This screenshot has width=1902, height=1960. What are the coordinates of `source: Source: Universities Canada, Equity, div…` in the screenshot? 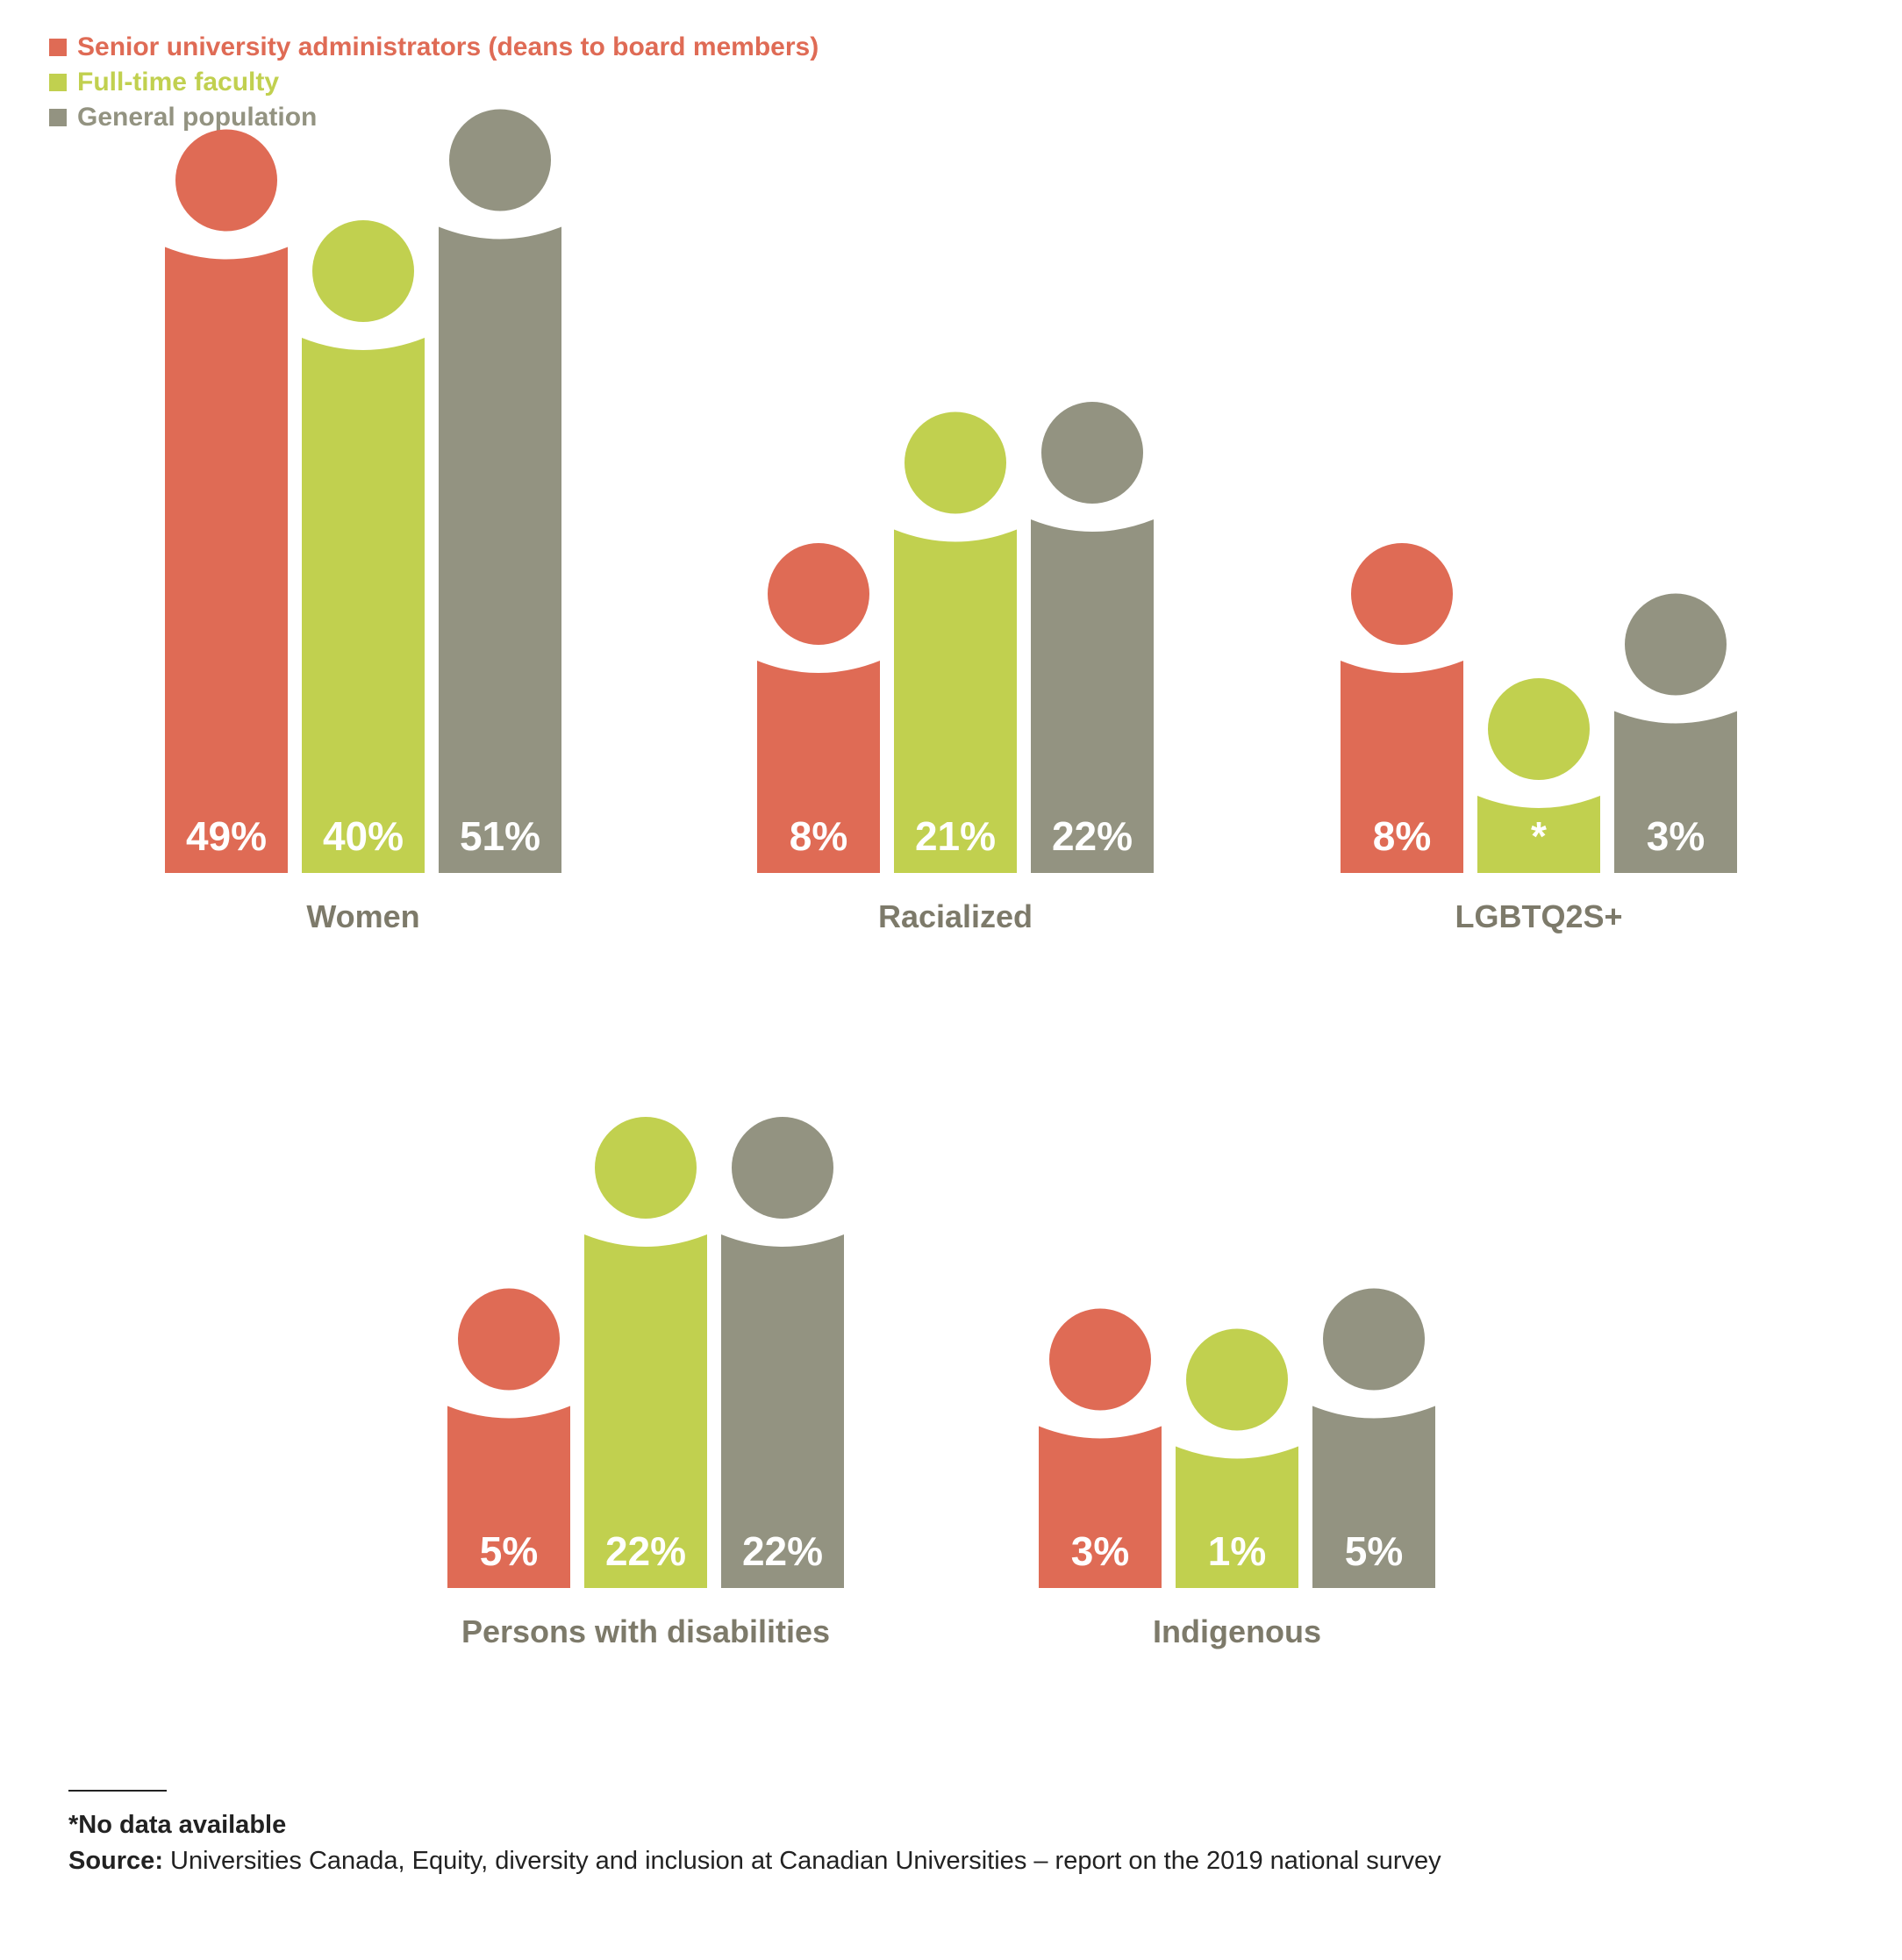 It's located at (754, 1861).